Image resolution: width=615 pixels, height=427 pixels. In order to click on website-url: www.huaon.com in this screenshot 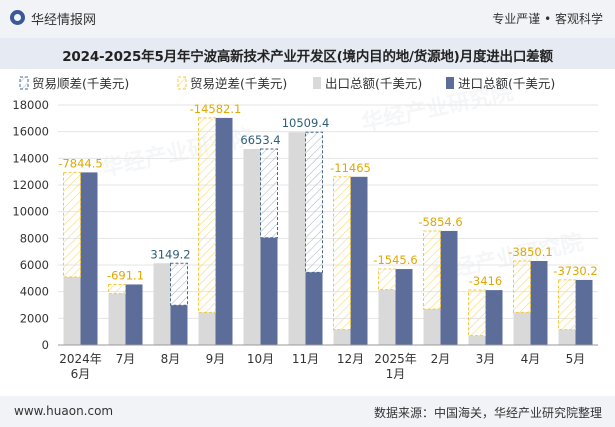, I will do `click(64, 411)`.